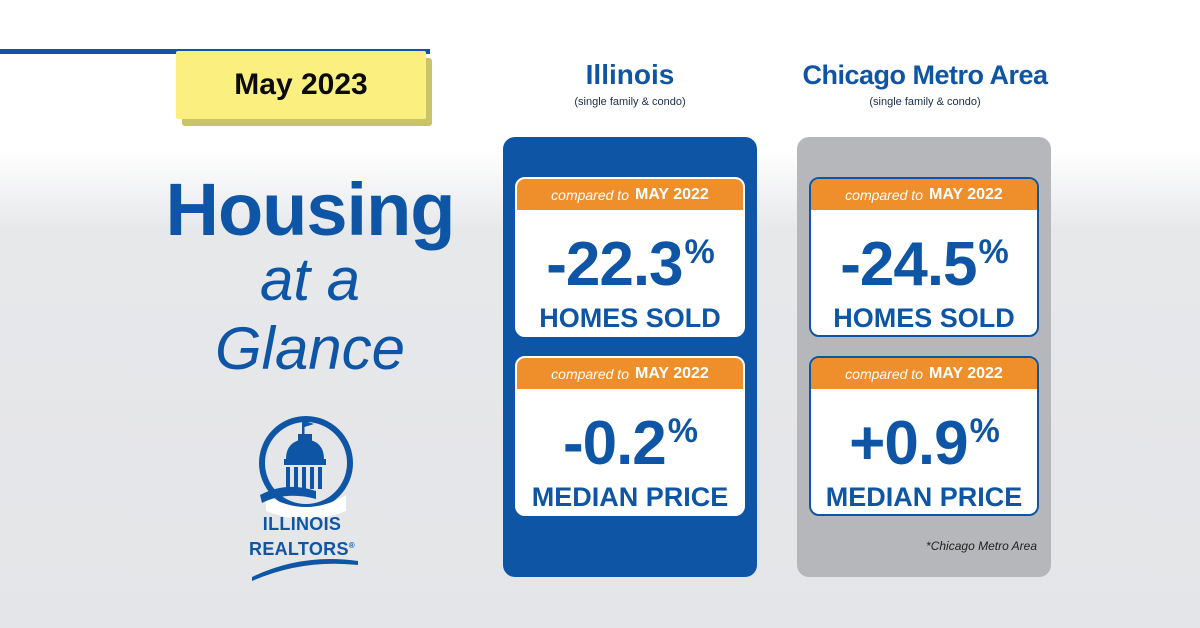 The width and height of the screenshot is (1200, 628). What do you see at coordinates (305, 498) in the screenshot?
I see `illinois-realtors-logo-icon` at bounding box center [305, 498].